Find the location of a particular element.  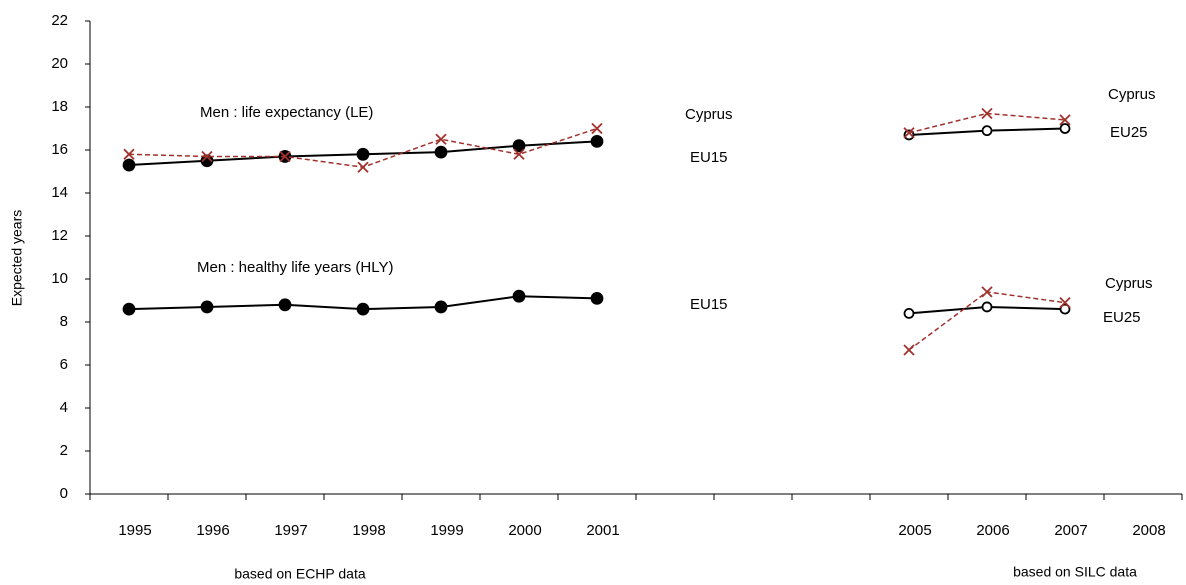

x-tick-label: 2007 is located at coordinates (1070, 530).